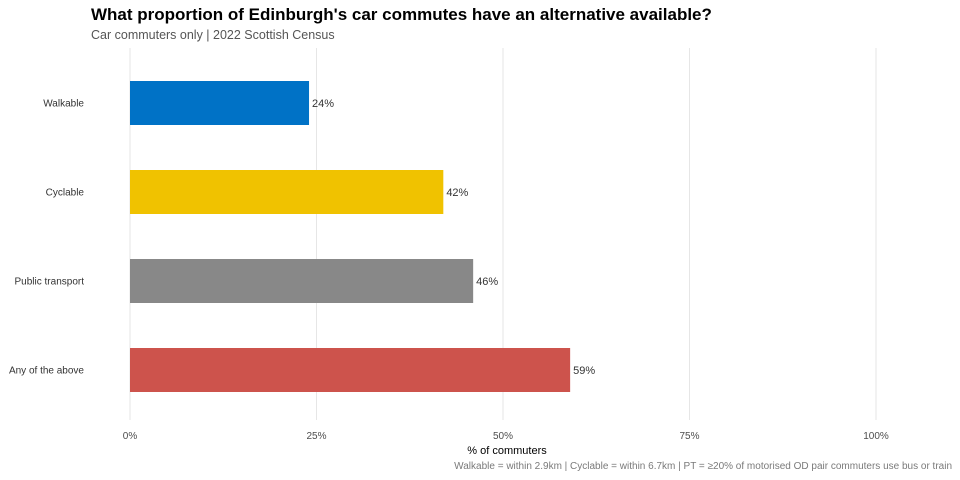 This screenshot has height=480, width=960. I want to click on x-tick-label: 75%, so click(689, 436).